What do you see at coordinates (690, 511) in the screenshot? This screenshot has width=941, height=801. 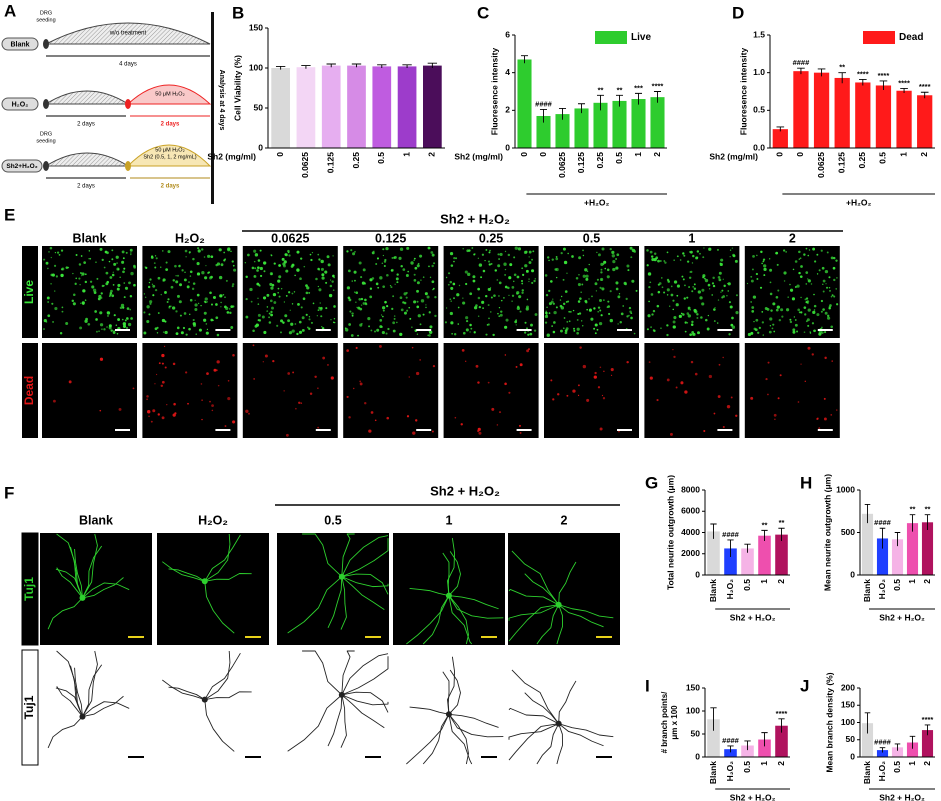 I see `y-tick-label: 6000` at bounding box center [690, 511].